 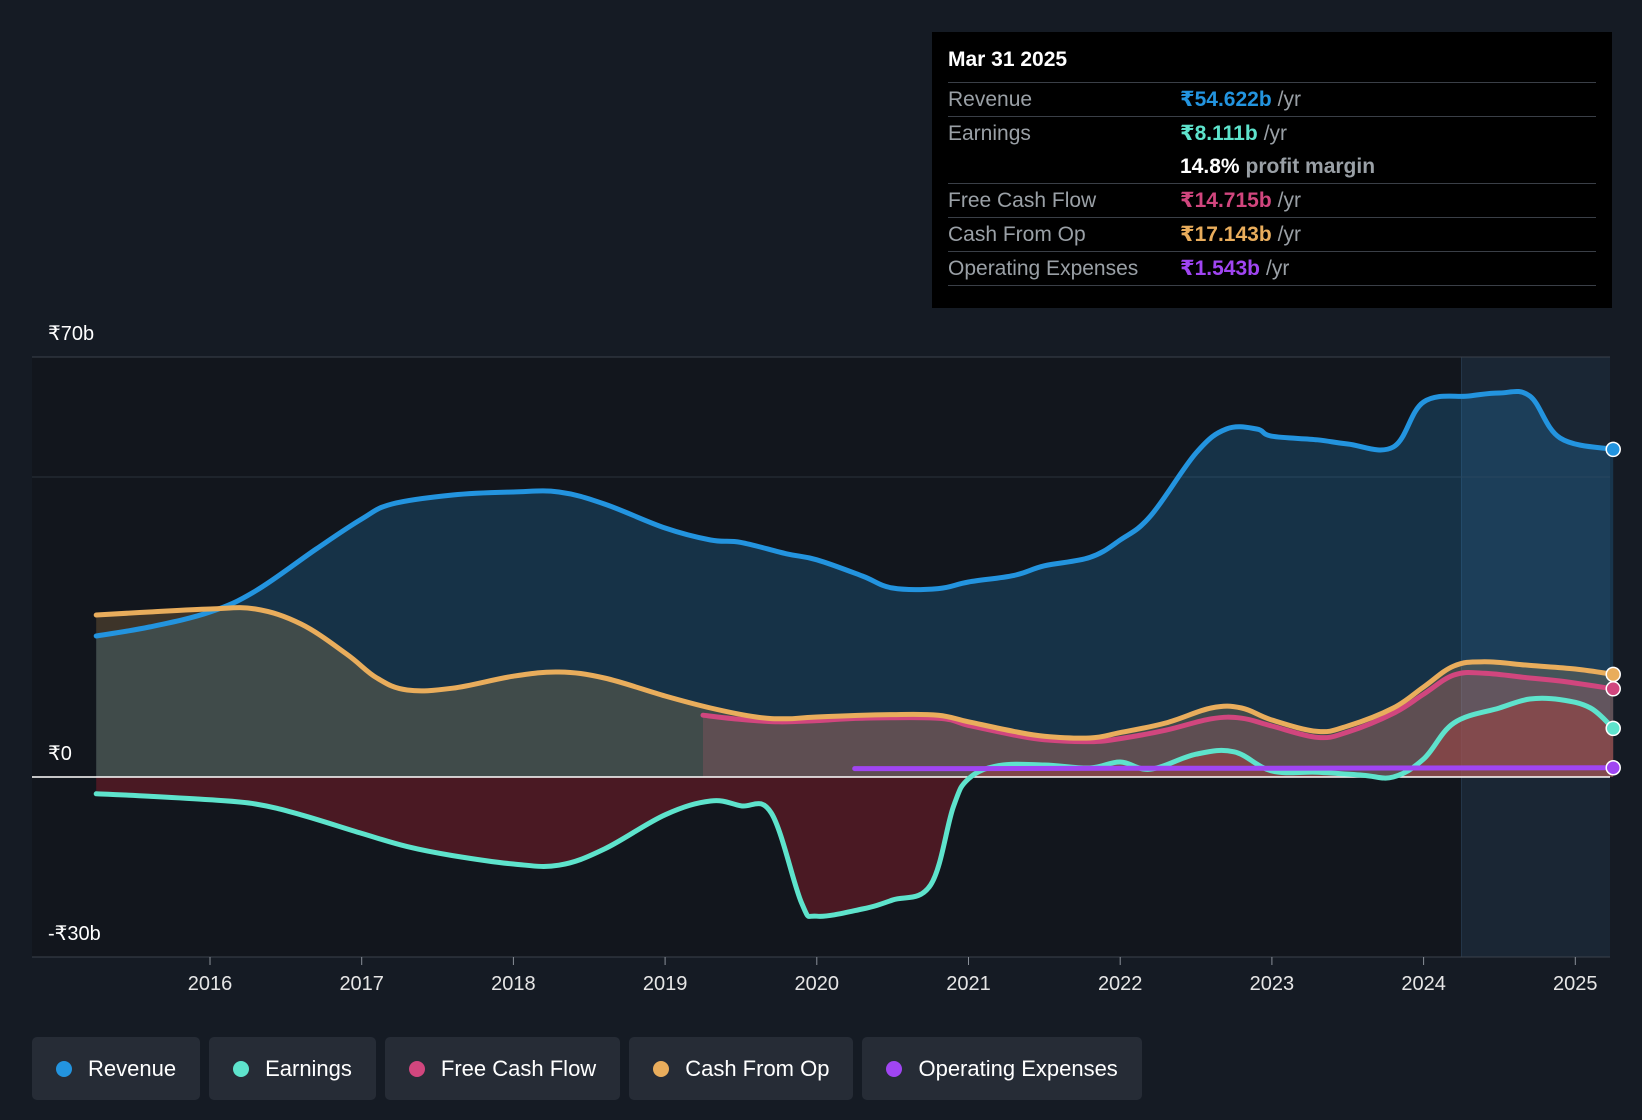 I want to click on legend-item-earnings: Earnings, so click(x=292, y=1068).